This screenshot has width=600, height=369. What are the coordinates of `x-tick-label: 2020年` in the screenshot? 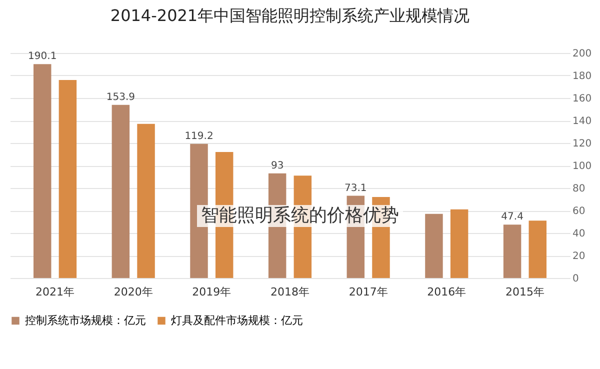 It's located at (133, 292).